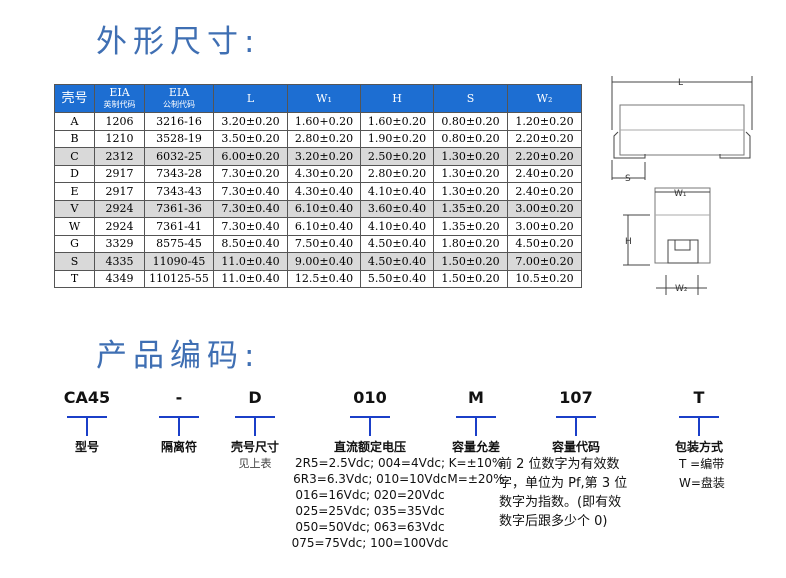 The height and width of the screenshot is (578, 786). Describe the element at coordinates (544, 208) in the screenshot. I see `table-cell: 3.00±0.20` at that location.